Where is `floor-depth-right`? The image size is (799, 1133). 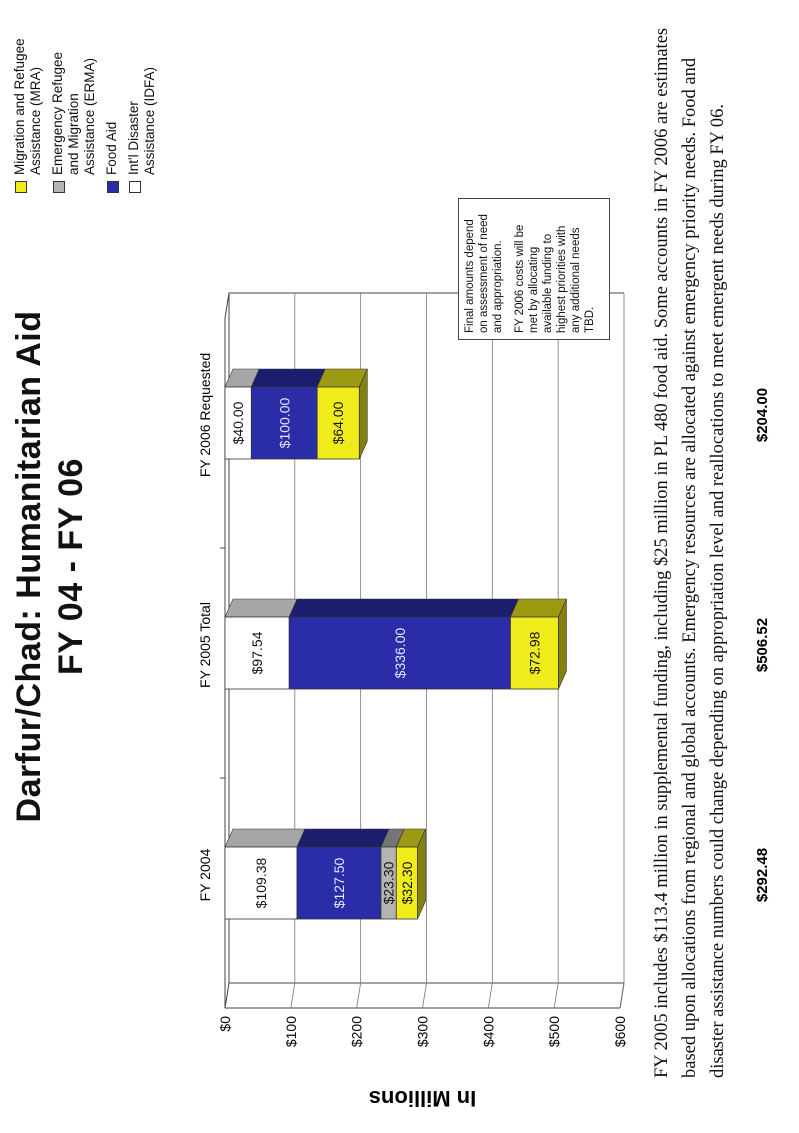
floor-depth-right is located at coordinates (227, 305).